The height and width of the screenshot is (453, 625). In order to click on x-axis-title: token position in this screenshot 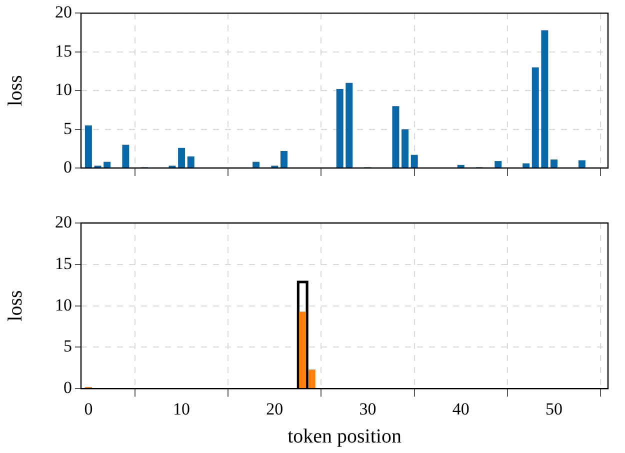, I will do `click(345, 436)`.